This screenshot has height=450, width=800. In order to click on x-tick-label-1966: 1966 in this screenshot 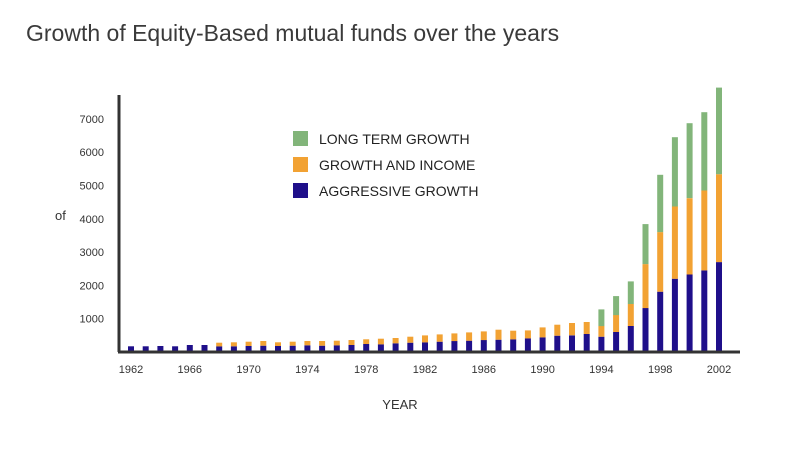, I will do `click(190, 370)`.